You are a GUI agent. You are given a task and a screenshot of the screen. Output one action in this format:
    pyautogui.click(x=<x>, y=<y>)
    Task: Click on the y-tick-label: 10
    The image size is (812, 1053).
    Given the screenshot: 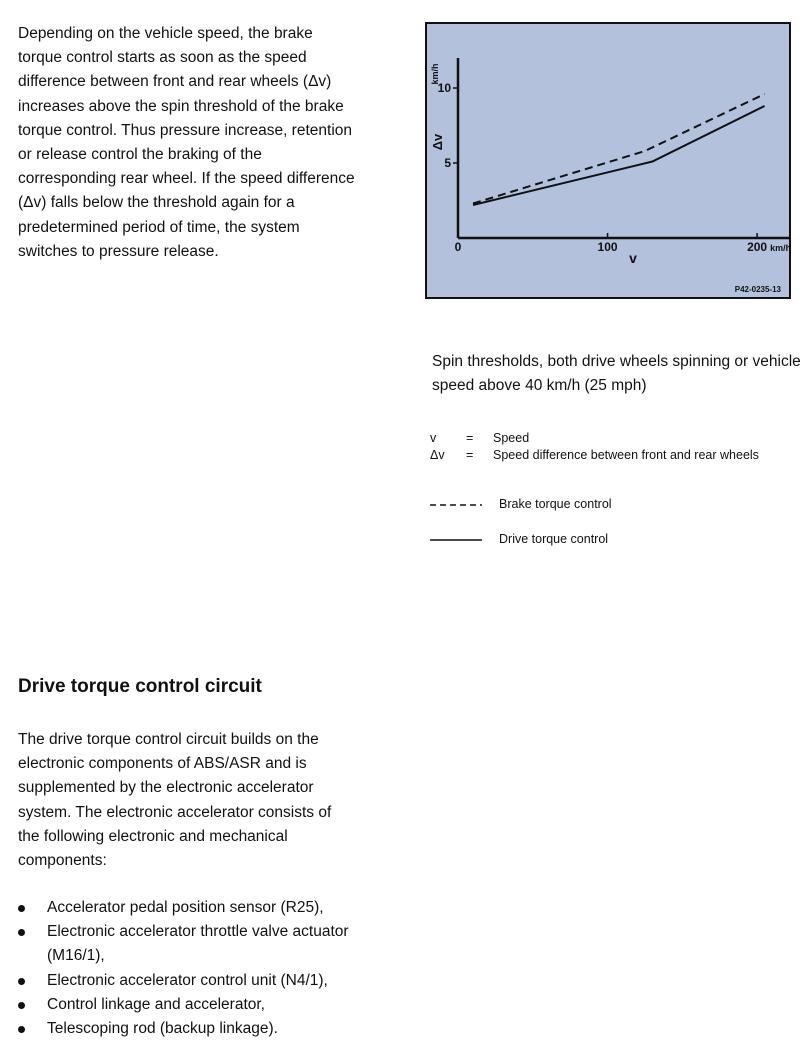 What is the action you would take?
    pyautogui.click(x=445, y=88)
    